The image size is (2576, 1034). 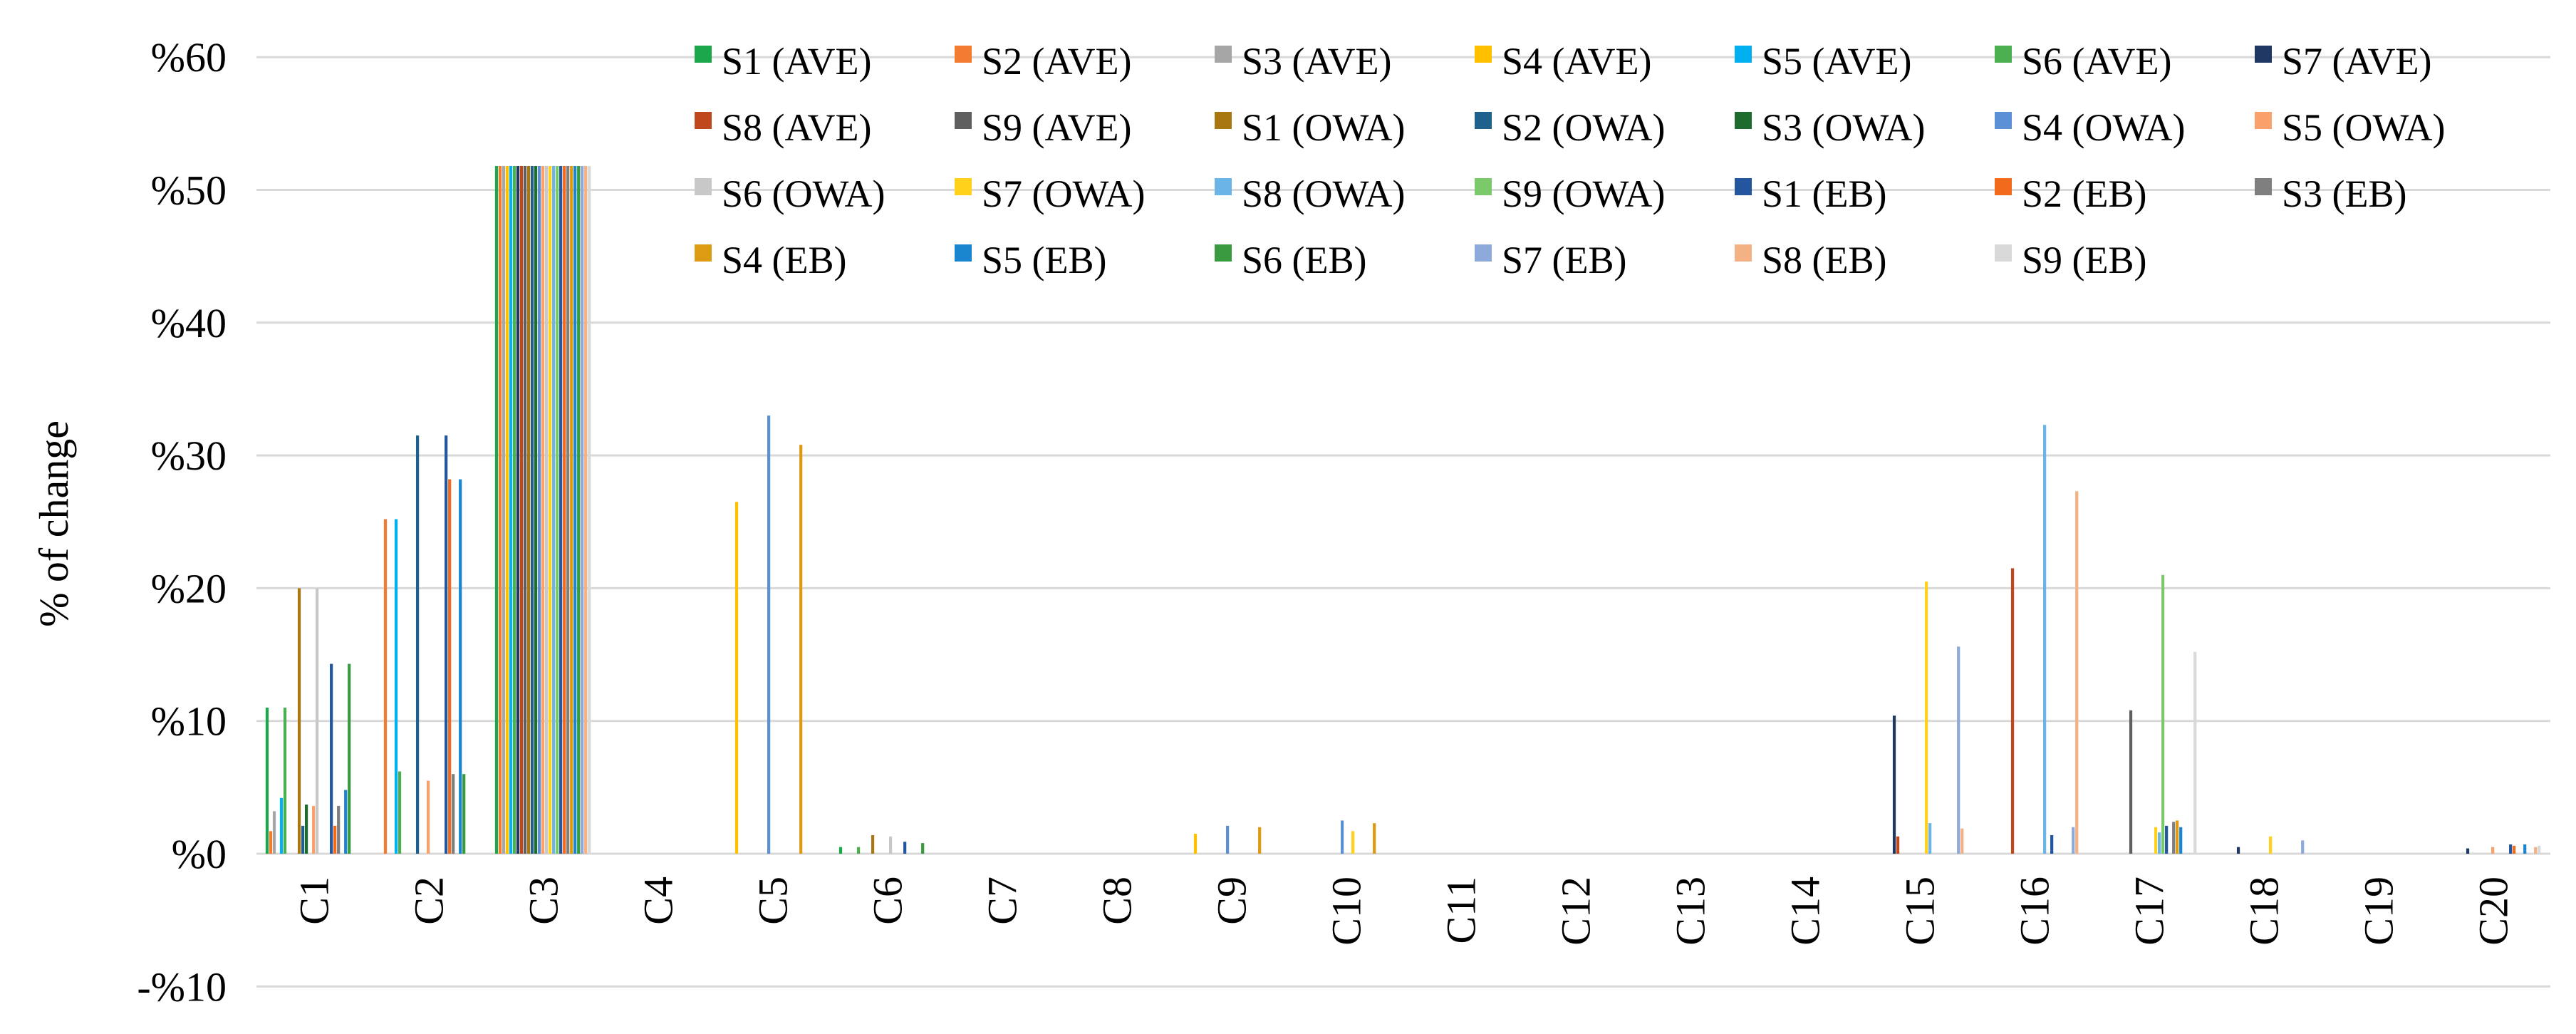 I want to click on x-tick-label: C1, so click(x=314, y=901).